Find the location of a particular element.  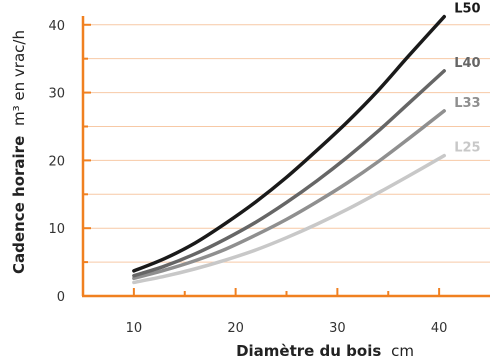

x-axis-title-unit: cm is located at coordinates (402, 351).